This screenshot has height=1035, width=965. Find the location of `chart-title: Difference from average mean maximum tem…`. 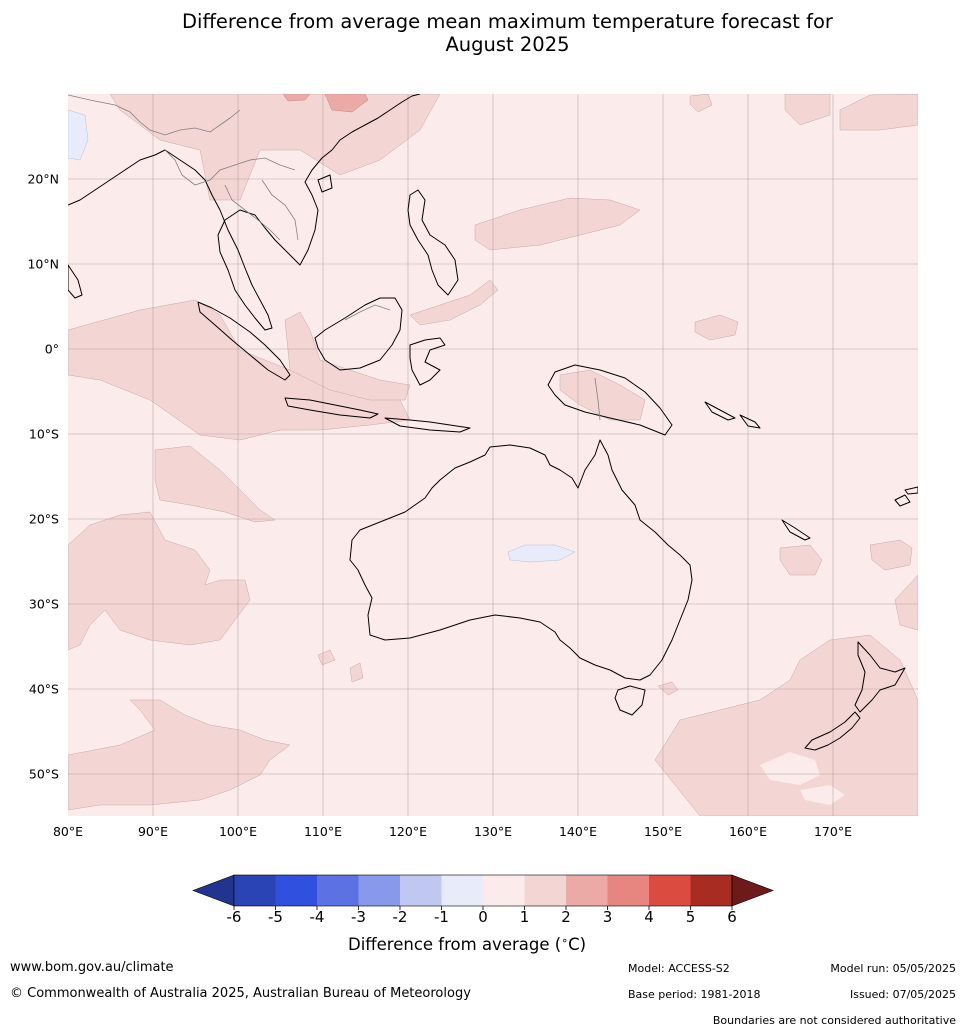

chart-title: Difference from average mean maximum tem… is located at coordinates (482, 33).